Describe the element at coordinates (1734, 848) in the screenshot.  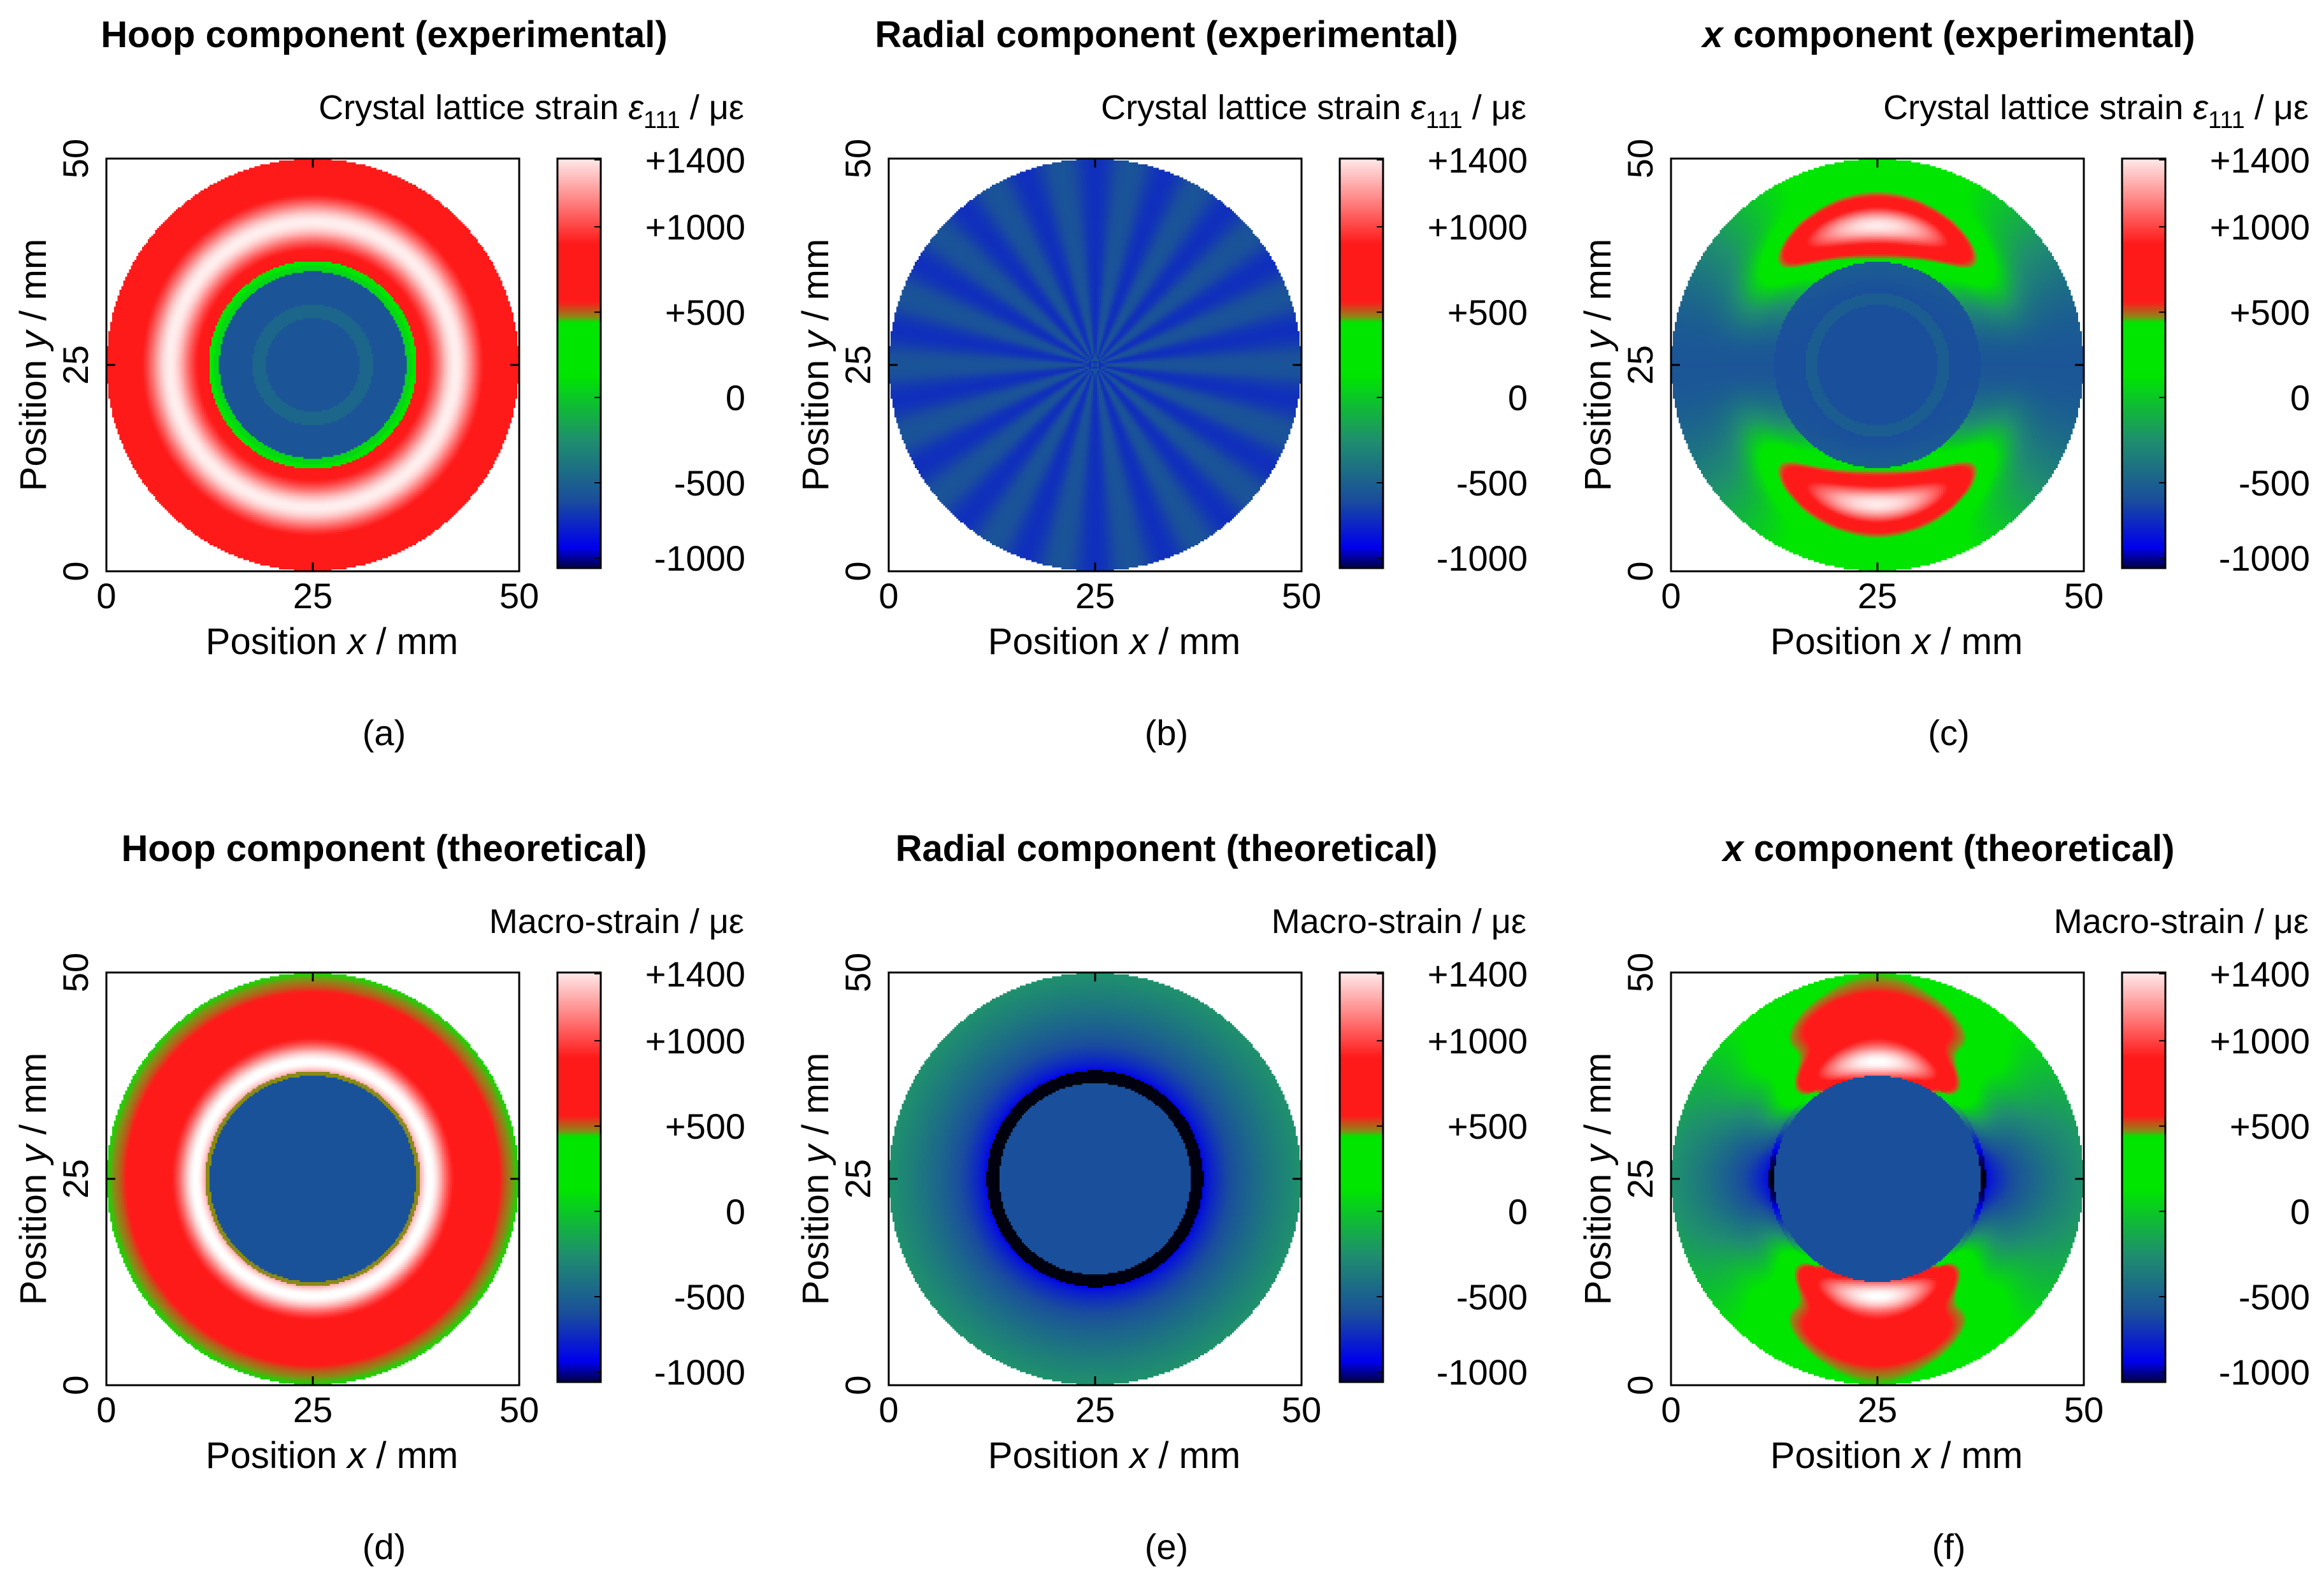
I see `title-italic-var: x` at that location.